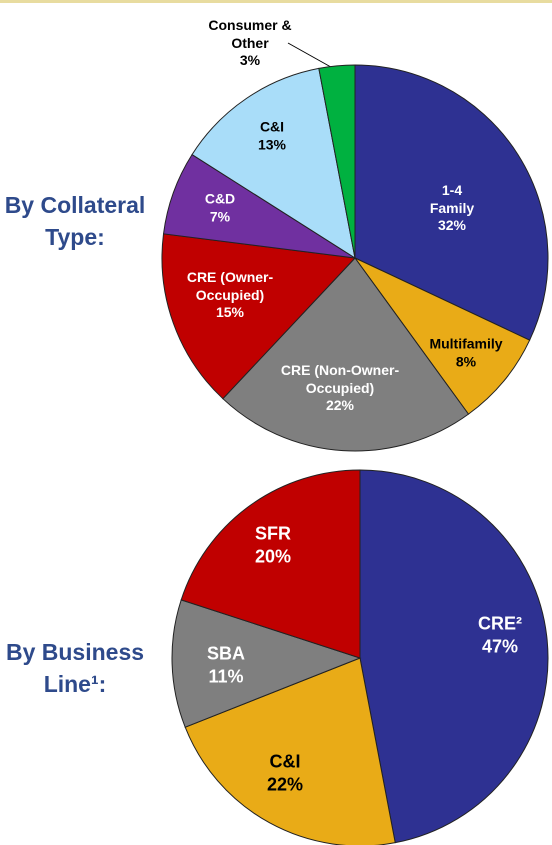 This screenshot has width=552, height=845. What do you see at coordinates (225, 653) in the screenshot?
I see `slice-name: SBA` at bounding box center [225, 653].